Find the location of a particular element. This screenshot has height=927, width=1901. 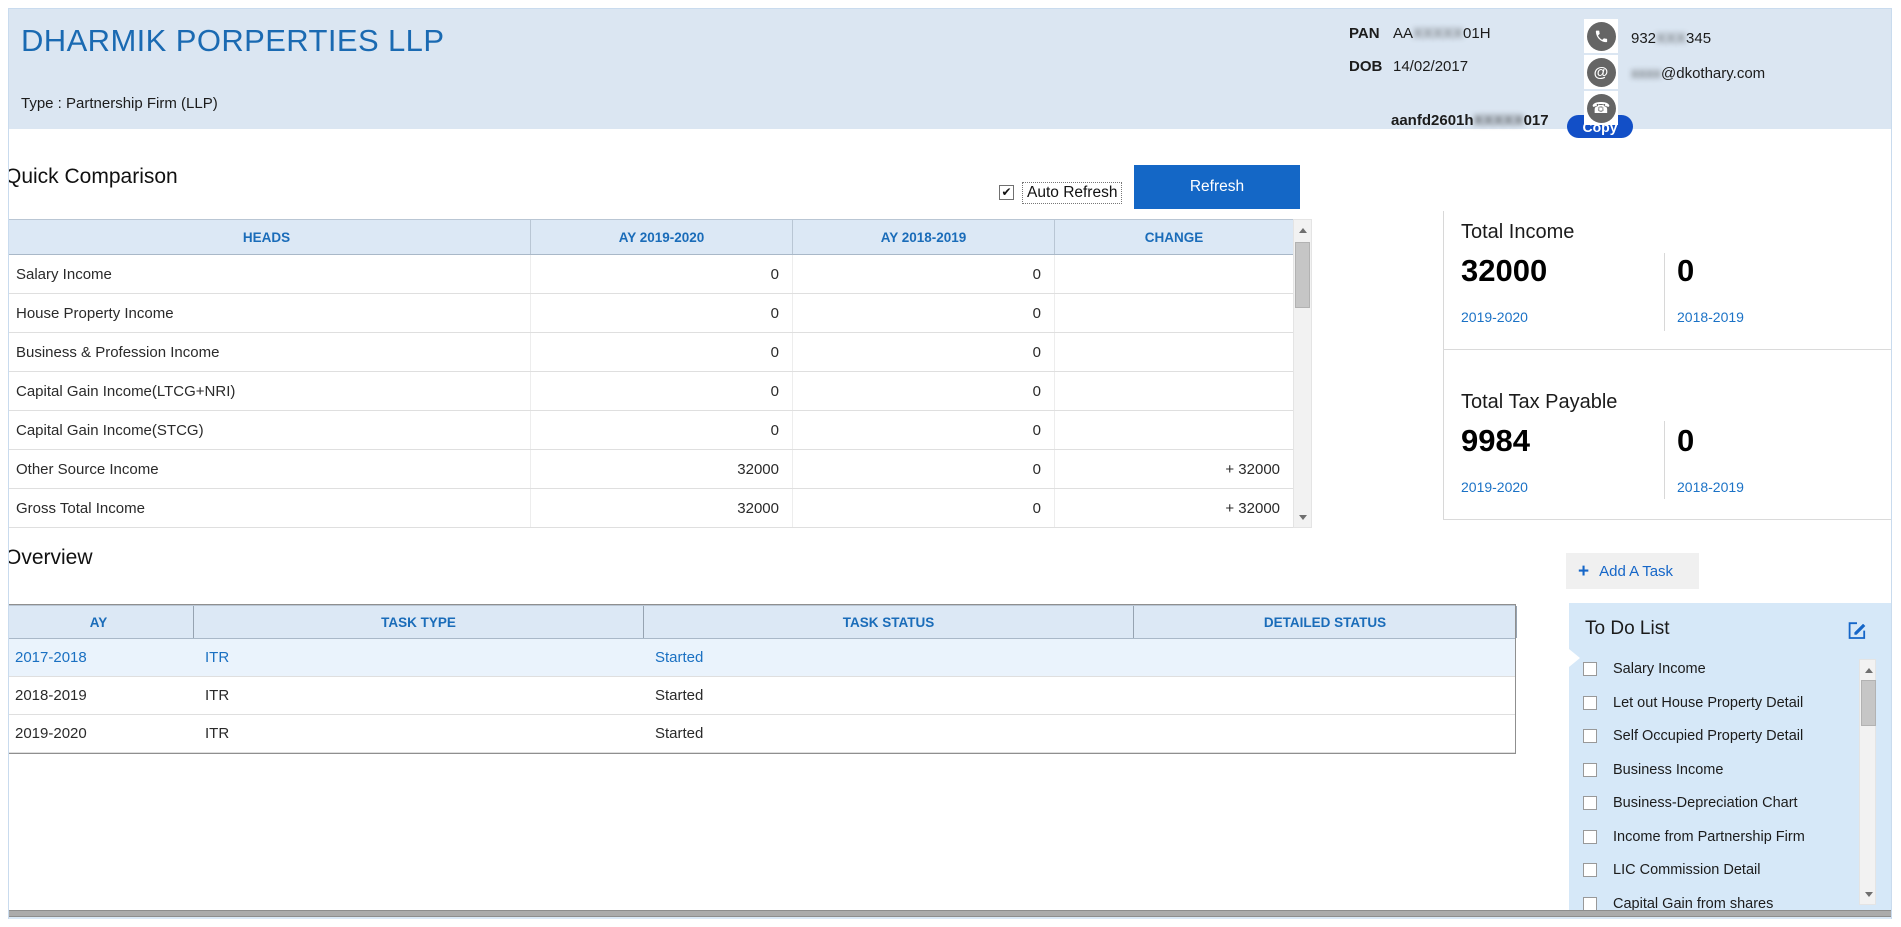

todo-item-label: Let out House Property Detail is located at coordinates (1708, 702).